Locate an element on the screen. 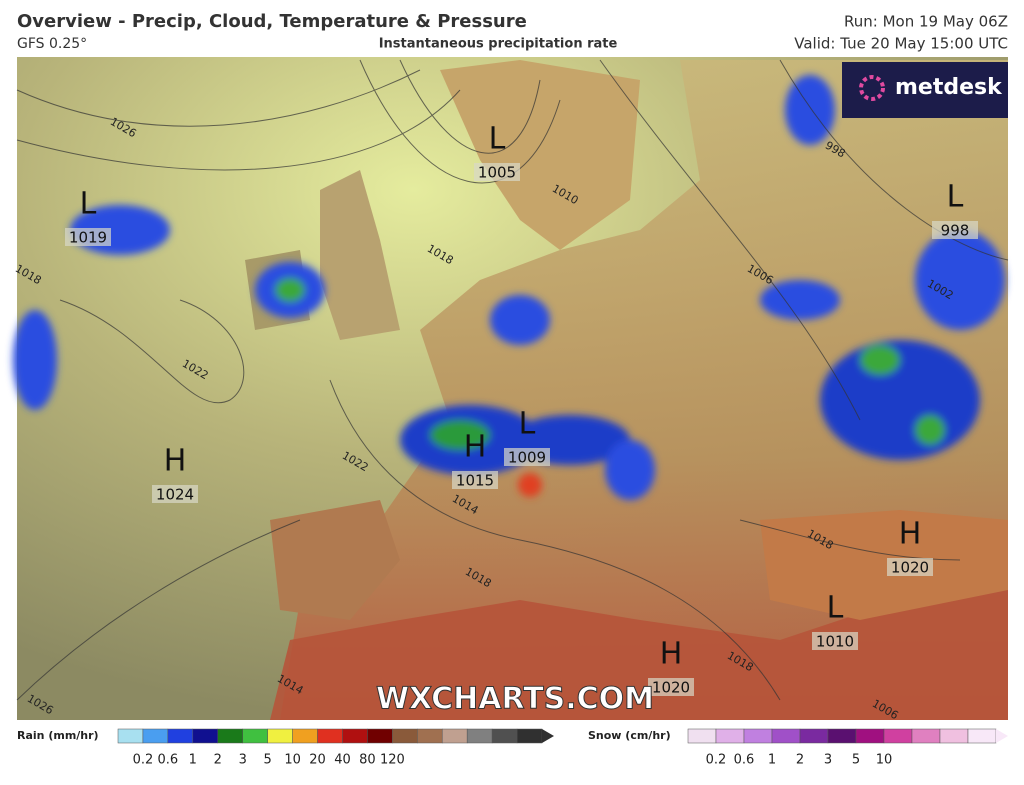 The height and width of the screenshot is (785, 1024). pressure-value: 998 is located at coordinates (955, 231).